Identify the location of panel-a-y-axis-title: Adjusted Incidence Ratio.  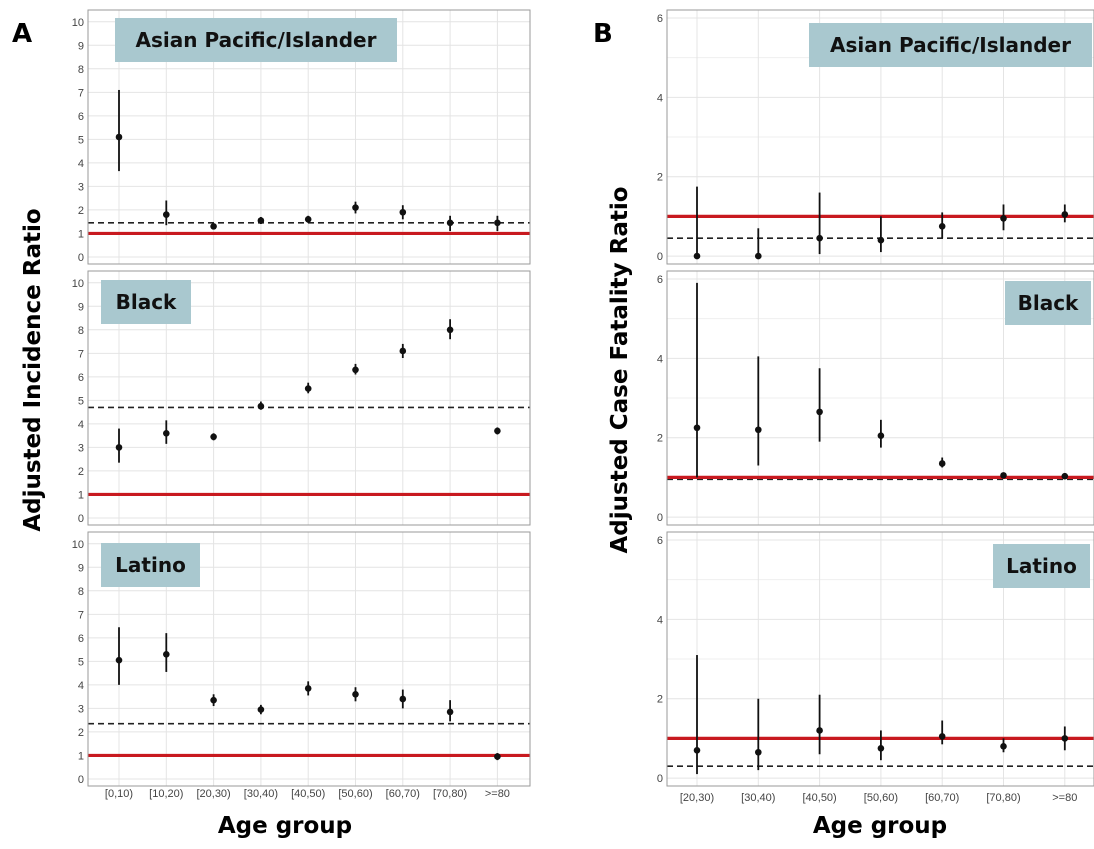
(33, 369).